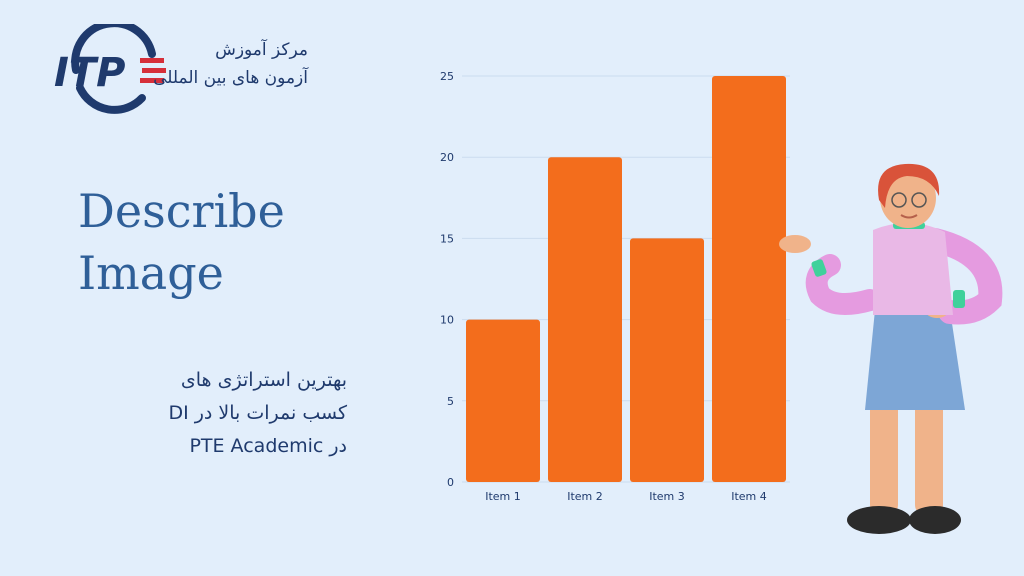 The width and height of the screenshot is (1024, 576). What do you see at coordinates (585, 496) in the screenshot?
I see `x-tick-label: Item 2` at bounding box center [585, 496].